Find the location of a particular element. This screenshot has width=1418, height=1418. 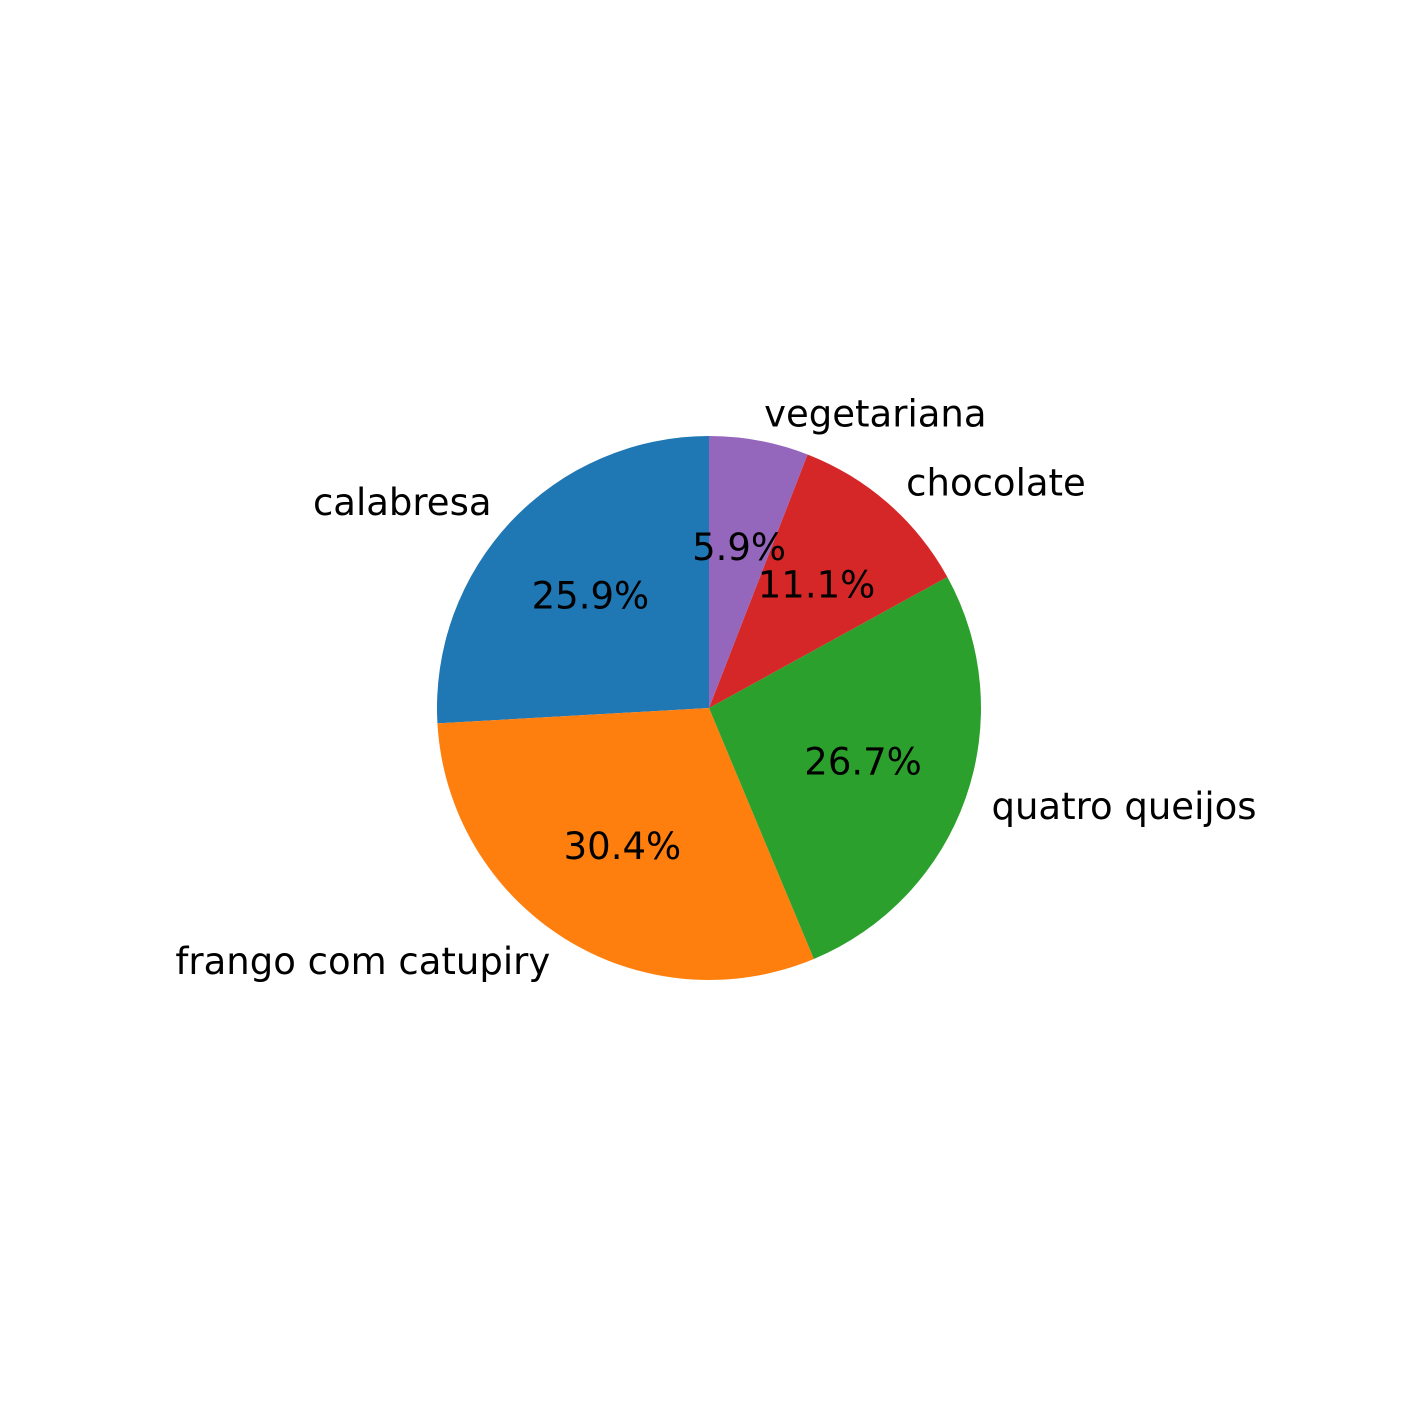

pie-slice-frango-com-catupiry is located at coordinates (625, 844).